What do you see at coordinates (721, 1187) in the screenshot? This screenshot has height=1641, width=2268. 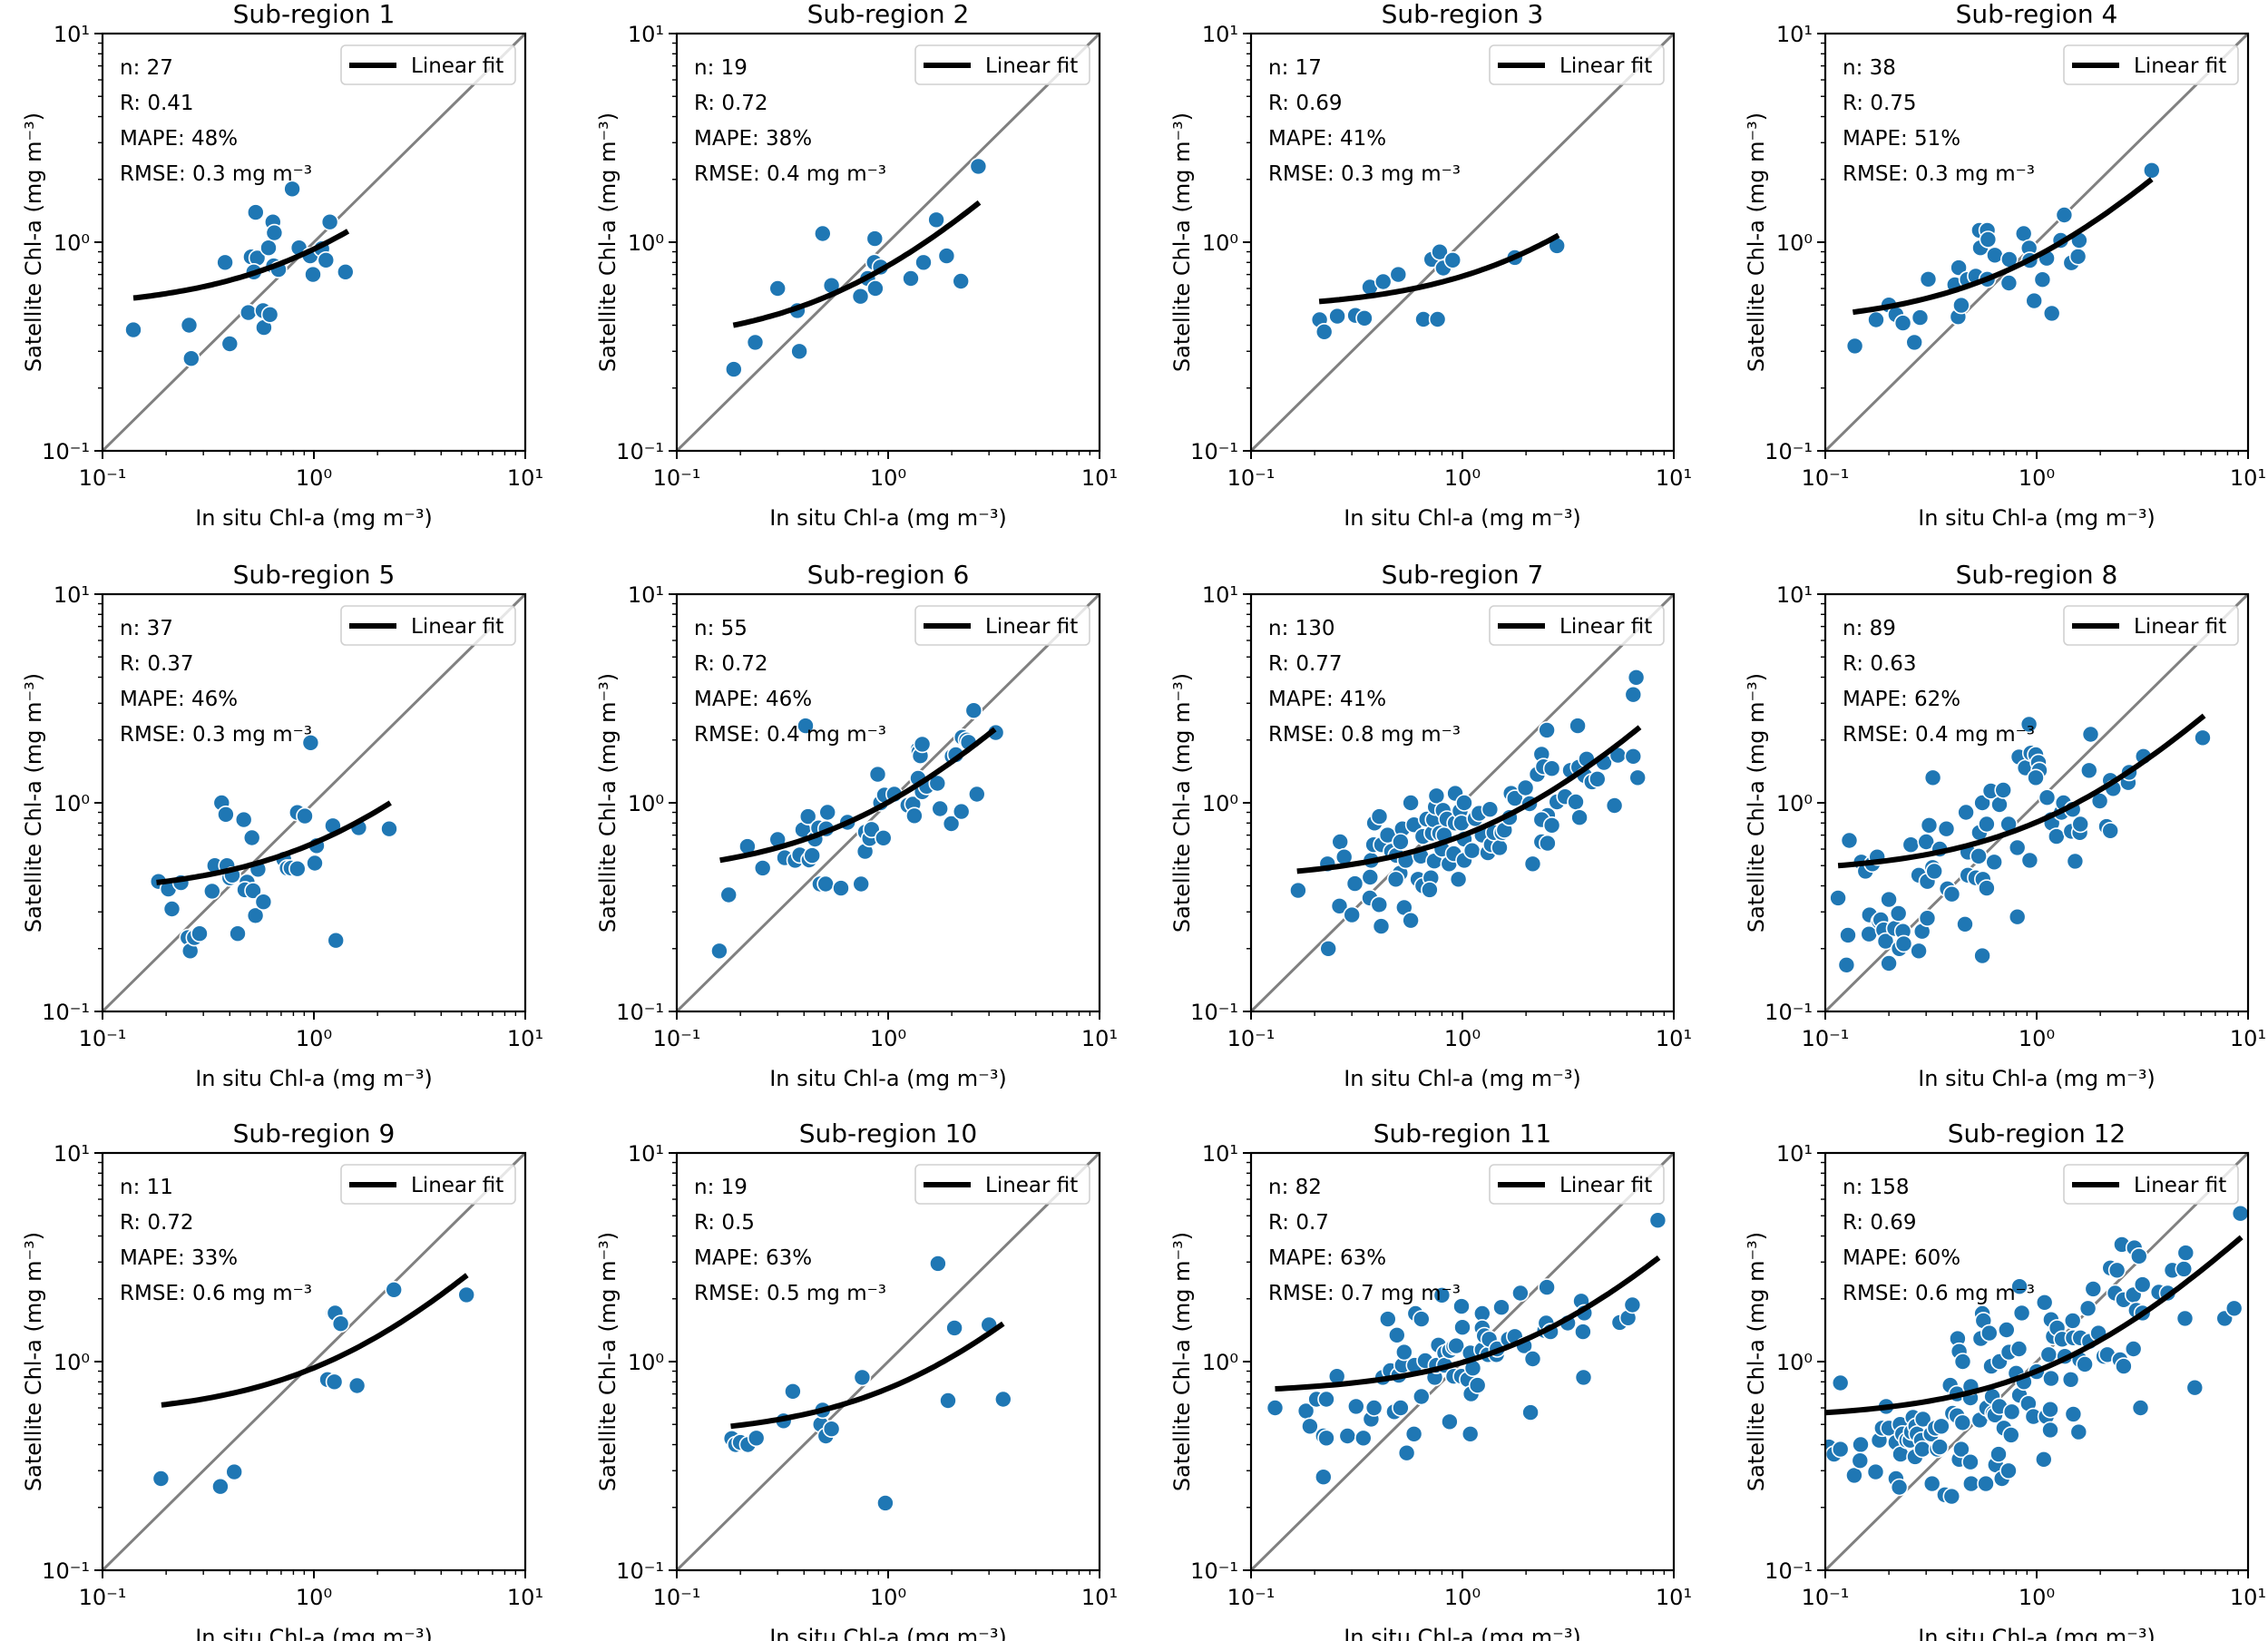 I see `stat-n: n: 19` at bounding box center [721, 1187].